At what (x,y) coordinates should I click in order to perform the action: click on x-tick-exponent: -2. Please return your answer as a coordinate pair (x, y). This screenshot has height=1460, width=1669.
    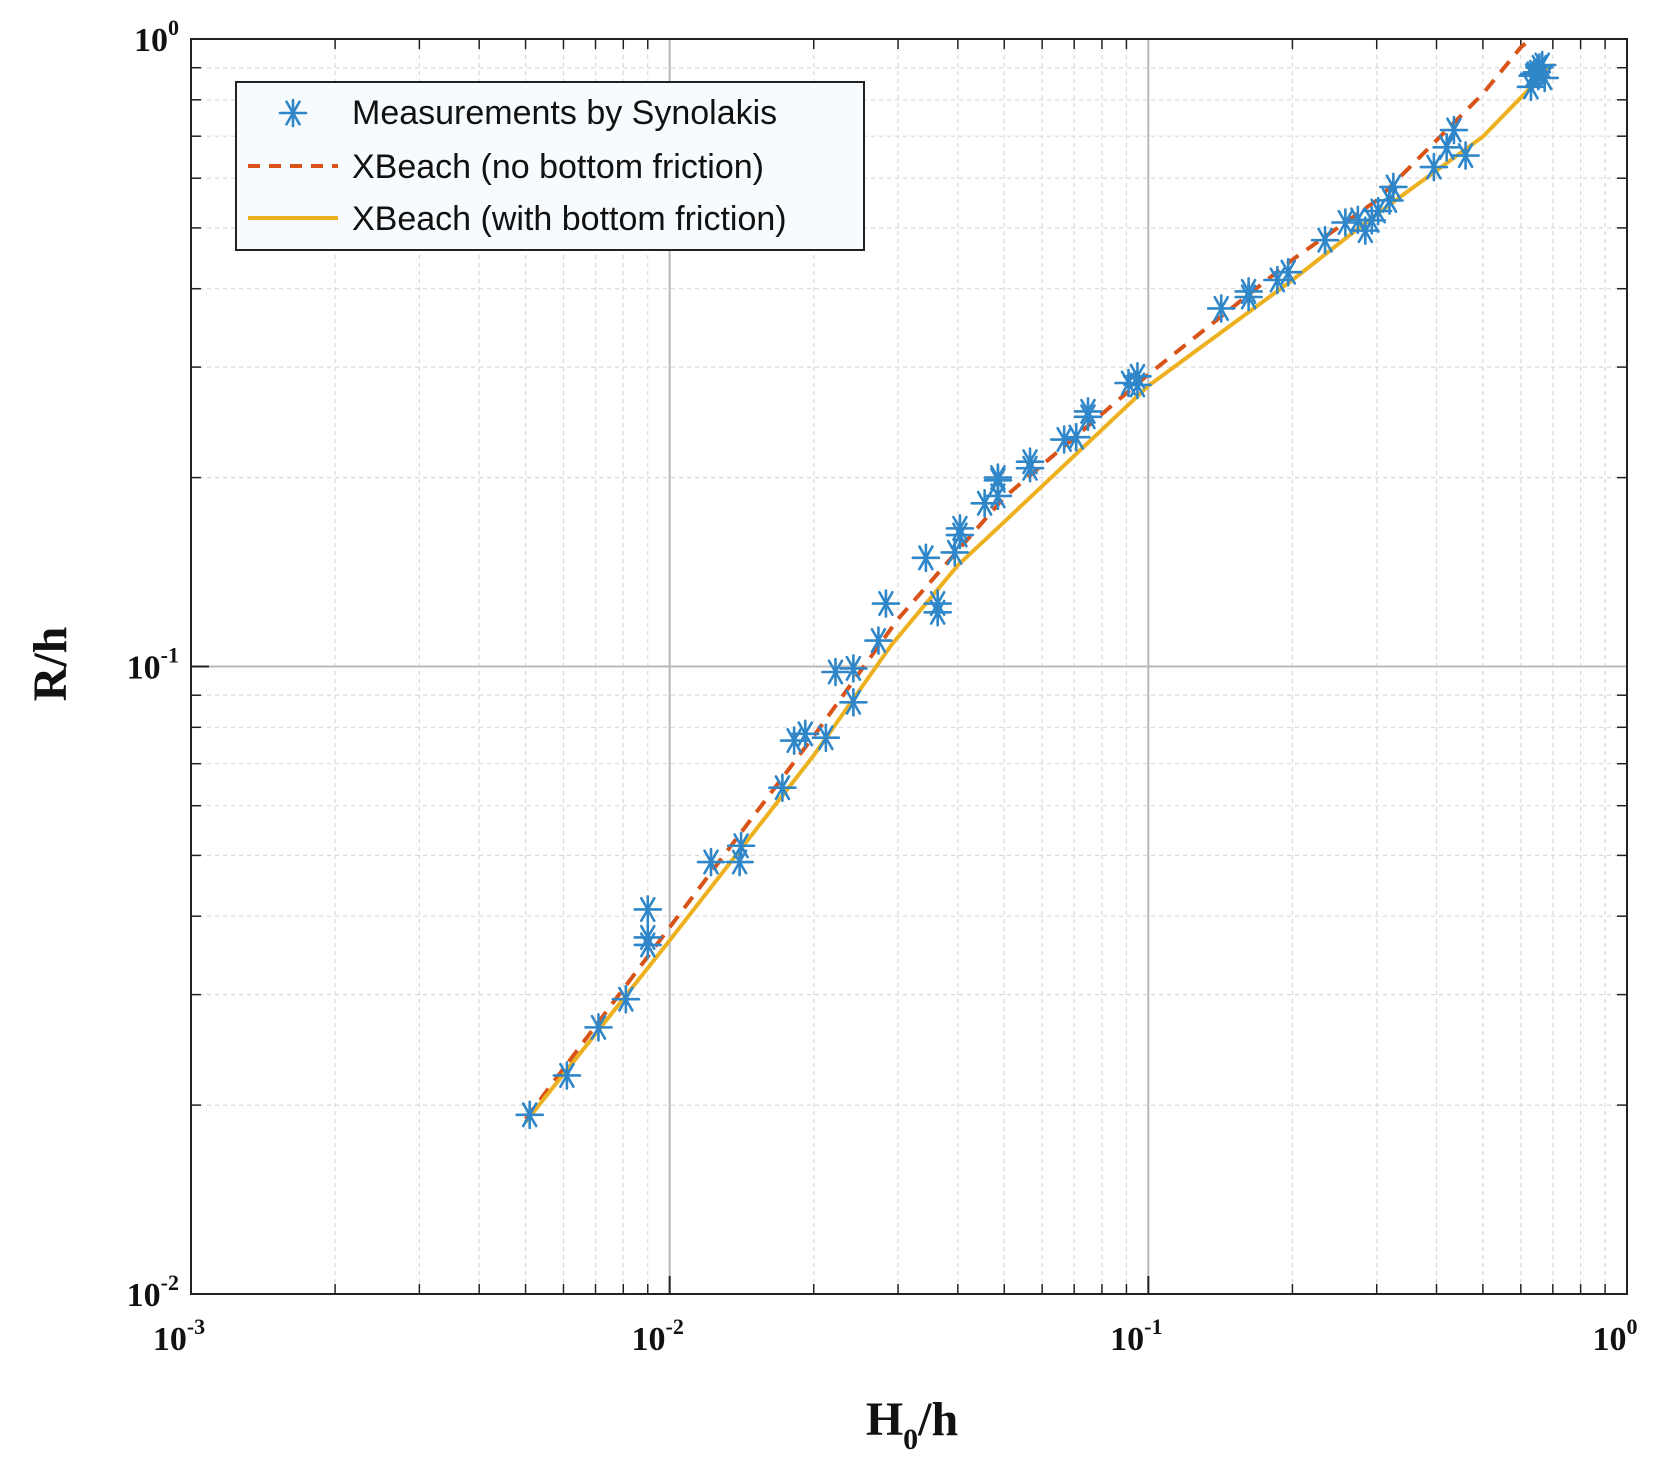
    Looking at the image, I should click on (675, 1326).